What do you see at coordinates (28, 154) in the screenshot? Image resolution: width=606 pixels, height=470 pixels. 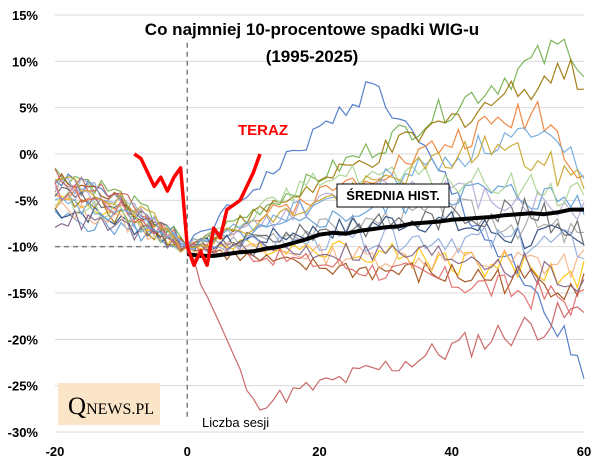 I see `y-tick-label: 0%` at bounding box center [28, 154].